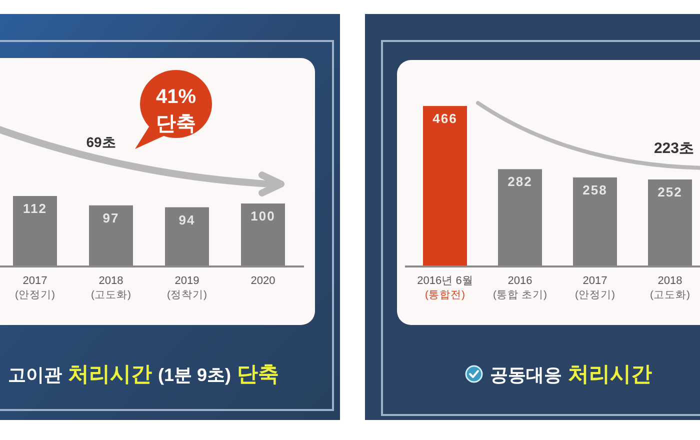  What do you see at coordinates (263, 281) in the screenshot?
I see `x-tick-label: 2020` at bounding box center [263, 281].